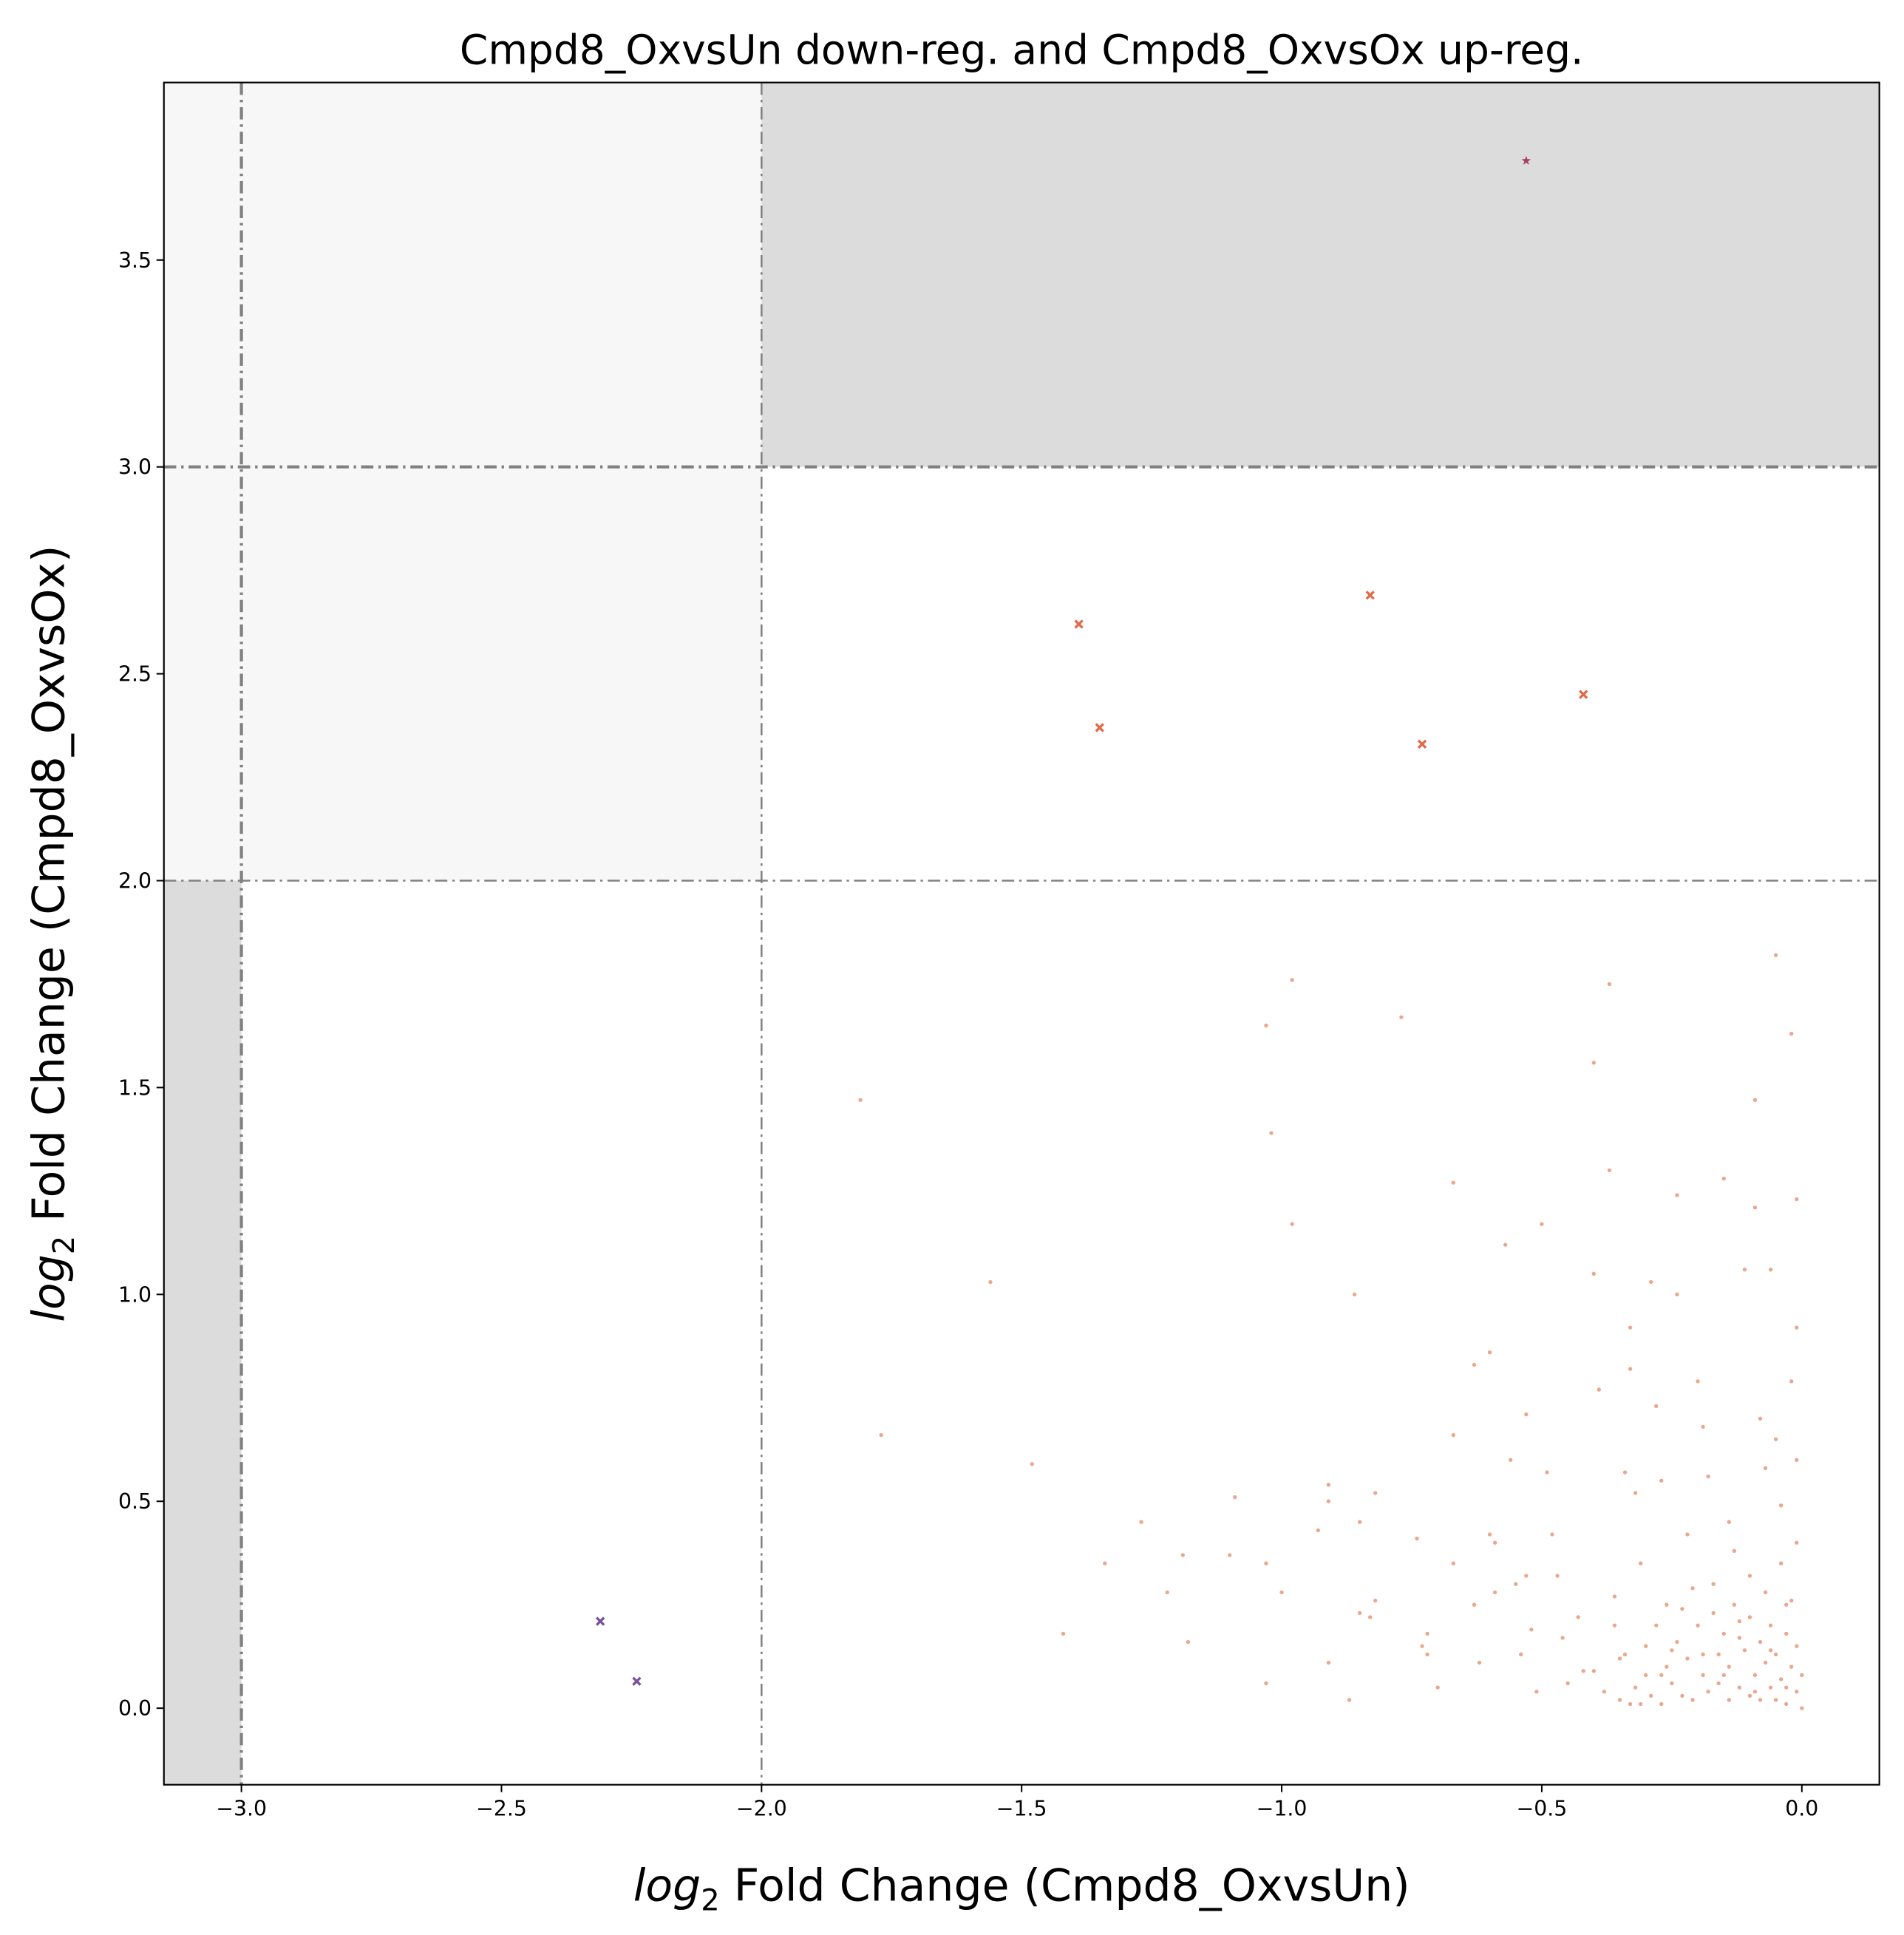 The image size is (1904, 1935). I want to click on x-tick-label: −1.5, so click(1021, 1808).